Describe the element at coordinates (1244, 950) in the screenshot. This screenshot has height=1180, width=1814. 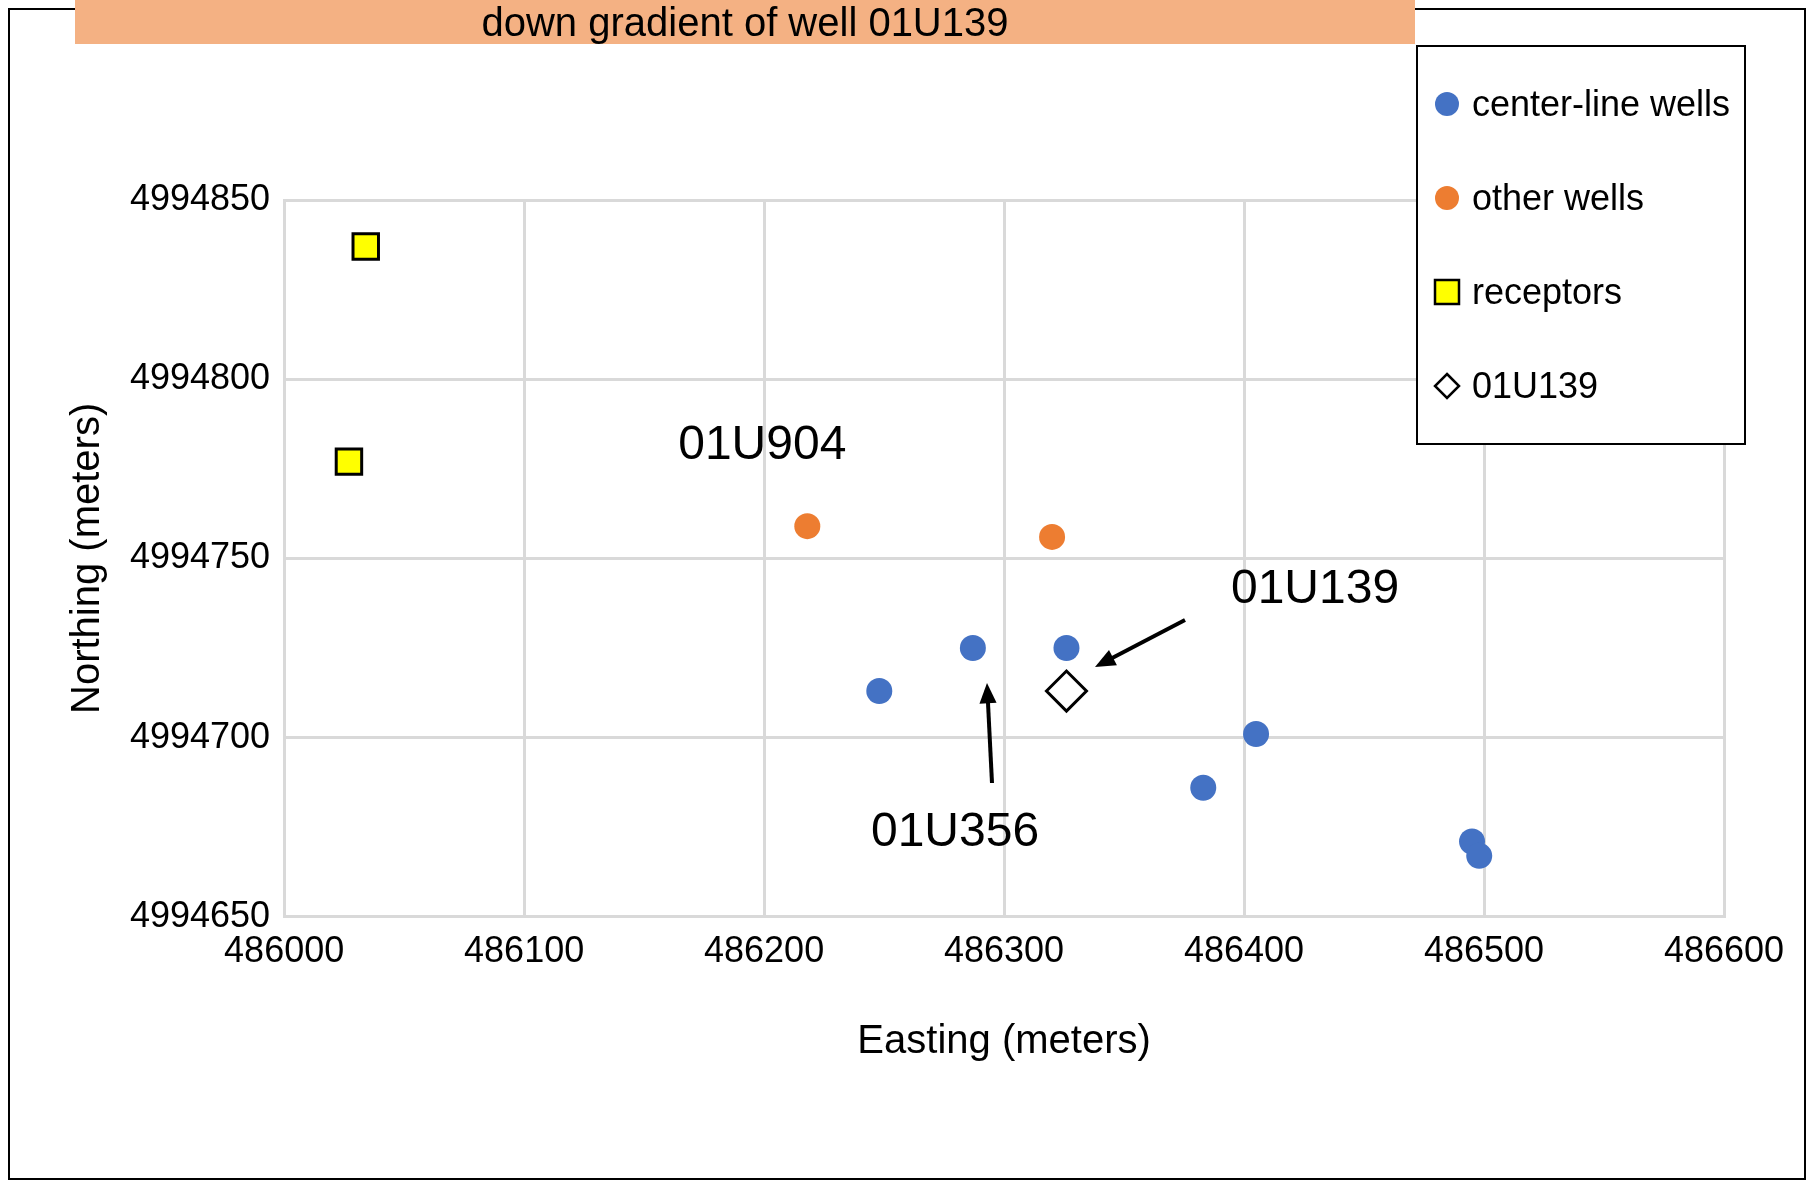
I see `x-tick-label: 486400` at that location.